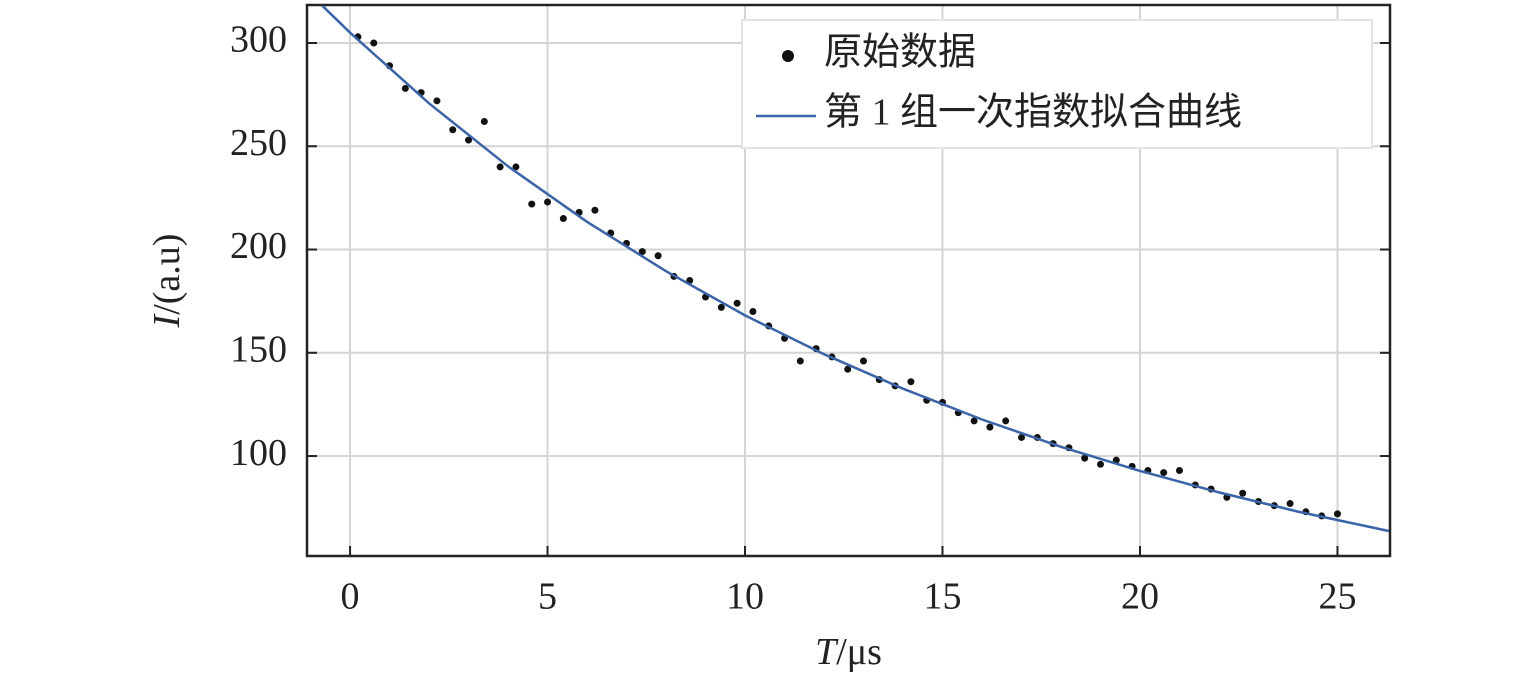 The width and height of the screenshot is (1535, 685). I want to click on legend-label: 原始数据, so click(900, 53).